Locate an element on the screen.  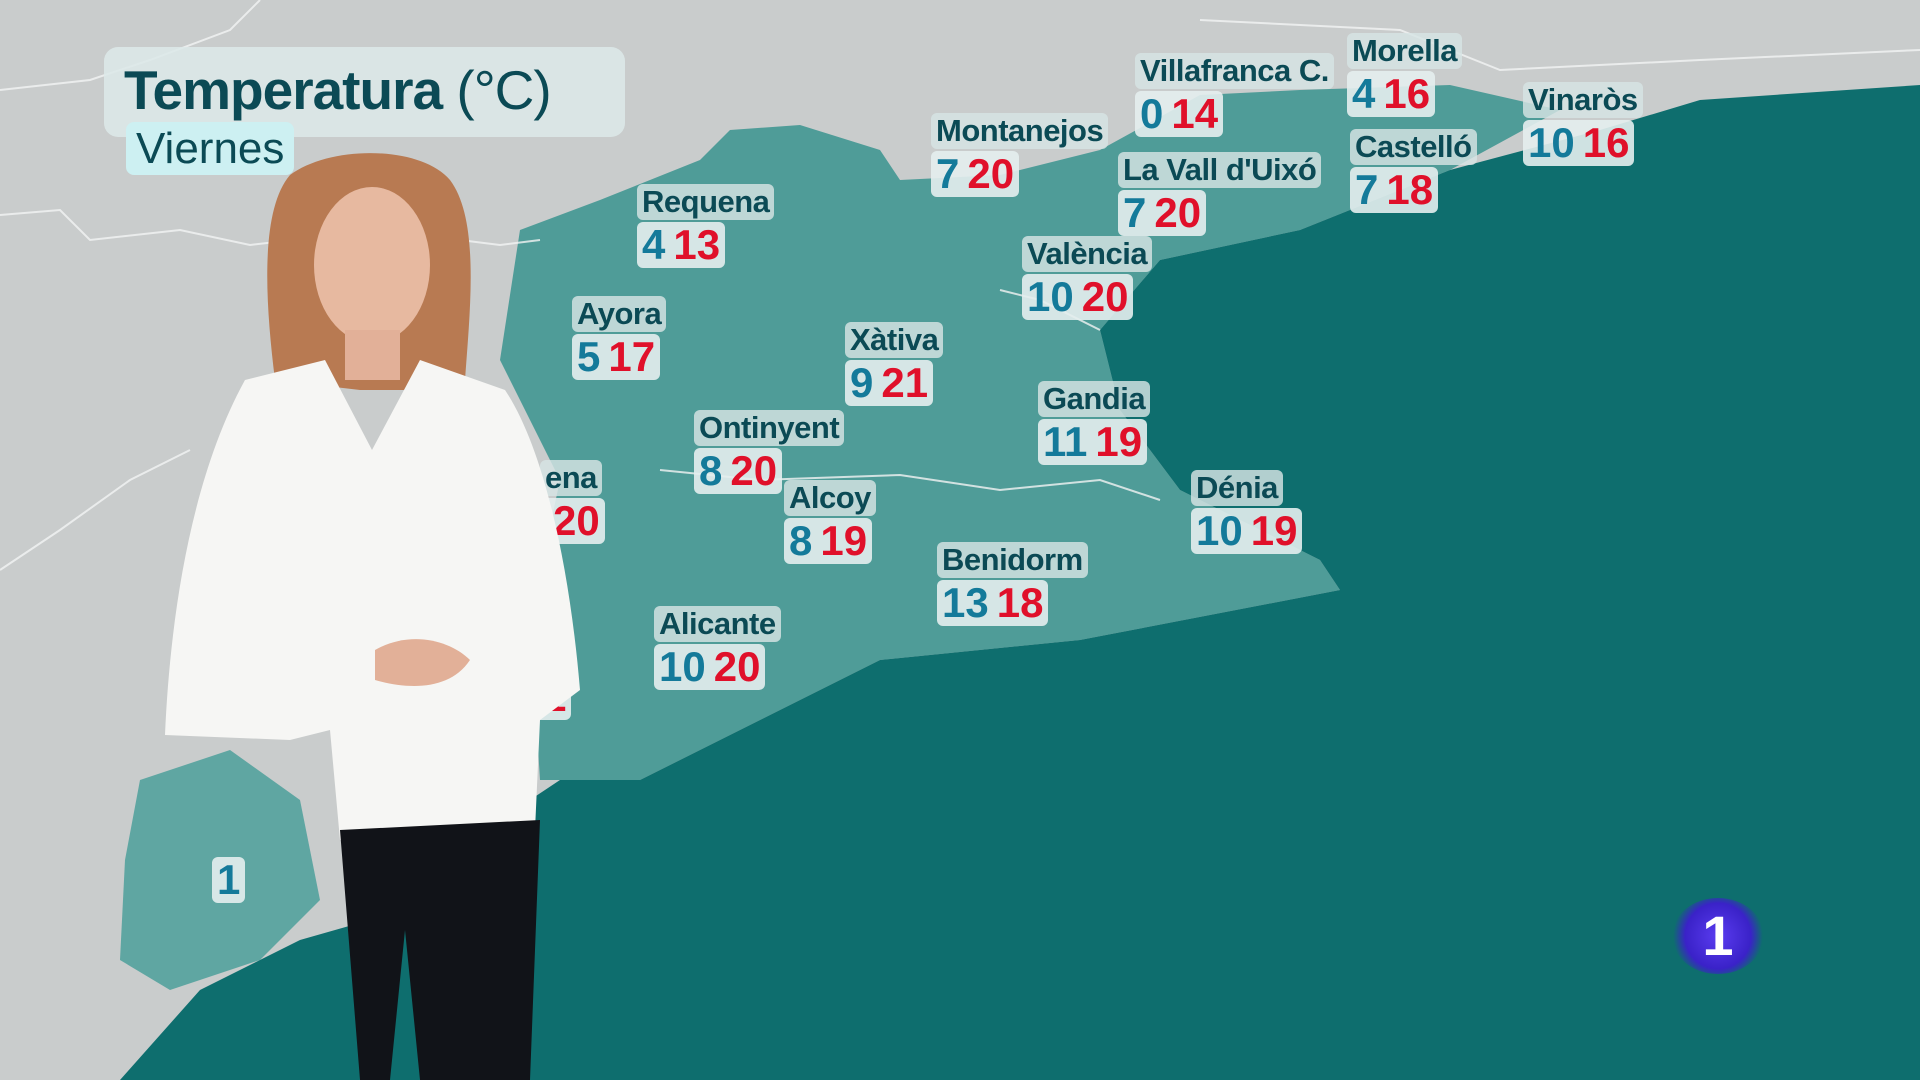
page-title: Temperatura (°C) is located at coordinates (338, 90).